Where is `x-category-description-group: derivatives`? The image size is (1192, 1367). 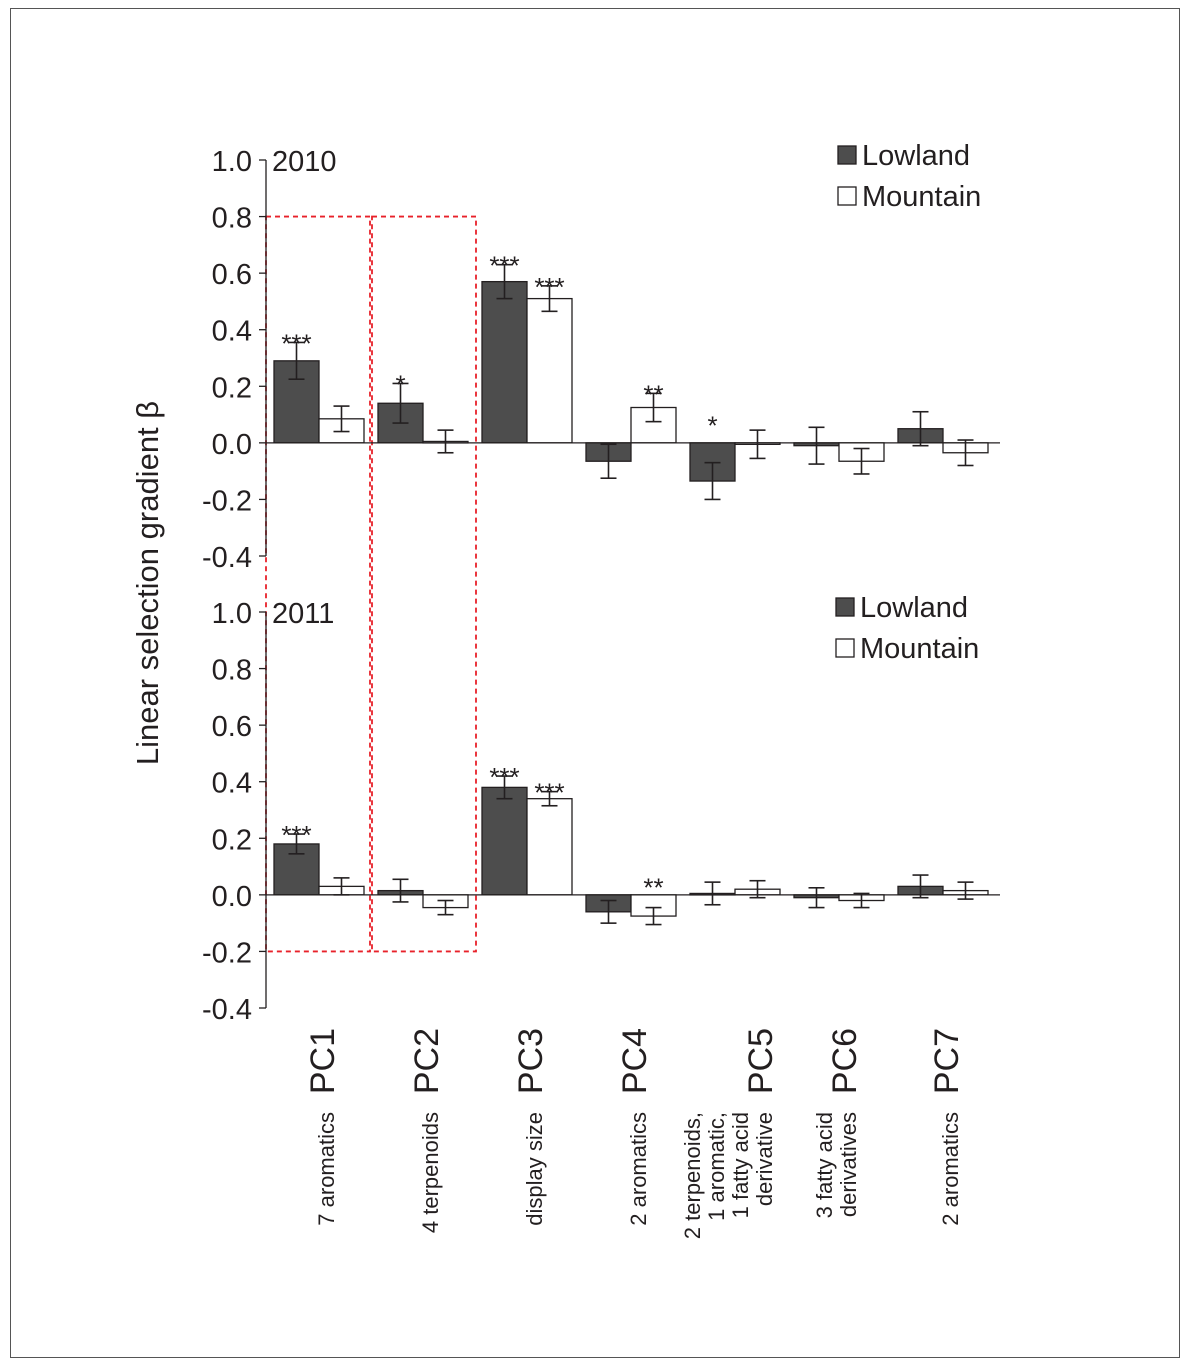
x-category-description-group: derivatives is located at coordinates (848, 1164).